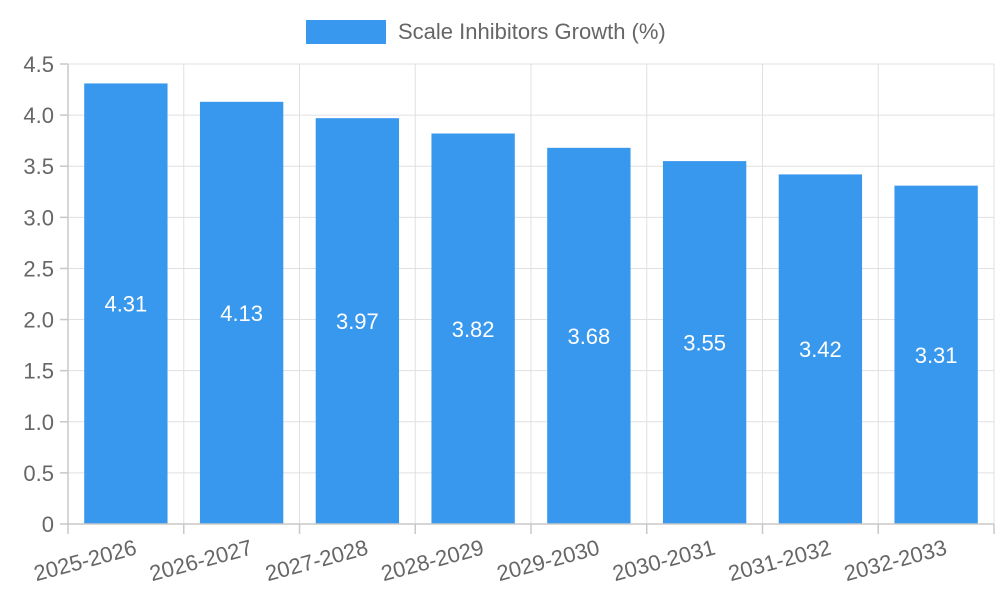  Describe the element at coordinates (48, 524) in the screenshot. I see `y-tick-label: 0` at that location.